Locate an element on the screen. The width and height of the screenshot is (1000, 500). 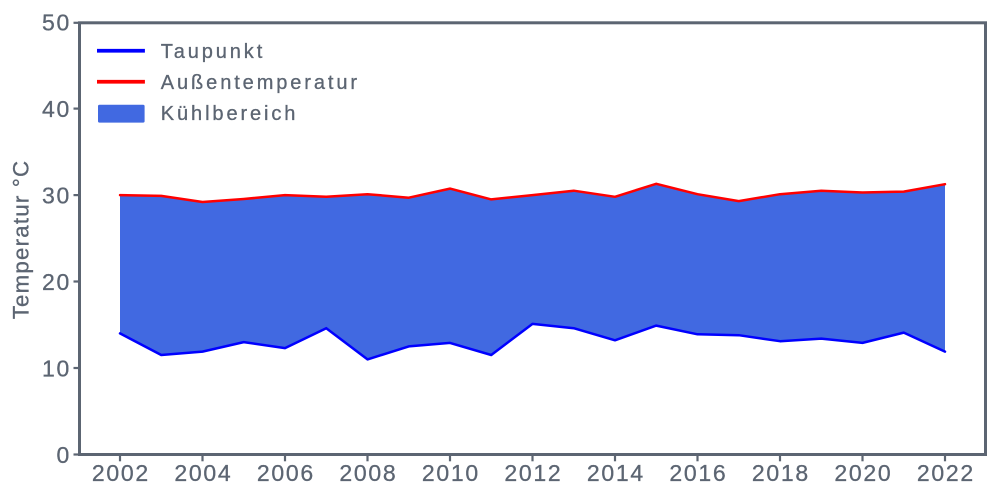
svg-text: 40 is located at coordinates (56, 109).